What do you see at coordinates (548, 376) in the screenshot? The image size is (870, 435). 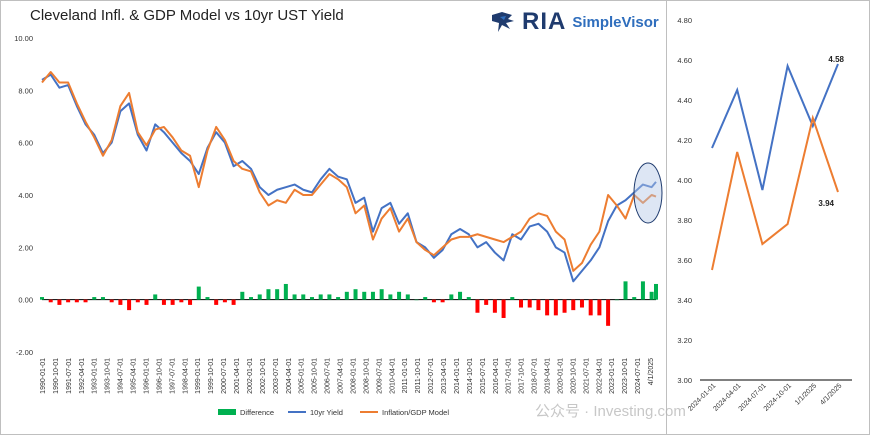 I see `x-tick-label: 2019-04-01` at bounding box center [548, 376].